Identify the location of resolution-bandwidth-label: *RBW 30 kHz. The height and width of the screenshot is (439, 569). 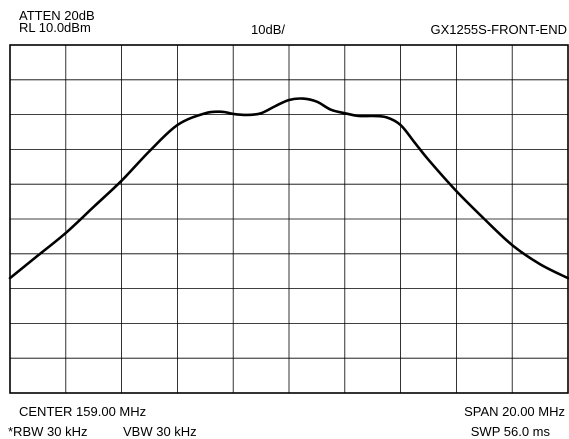
(48, 431).